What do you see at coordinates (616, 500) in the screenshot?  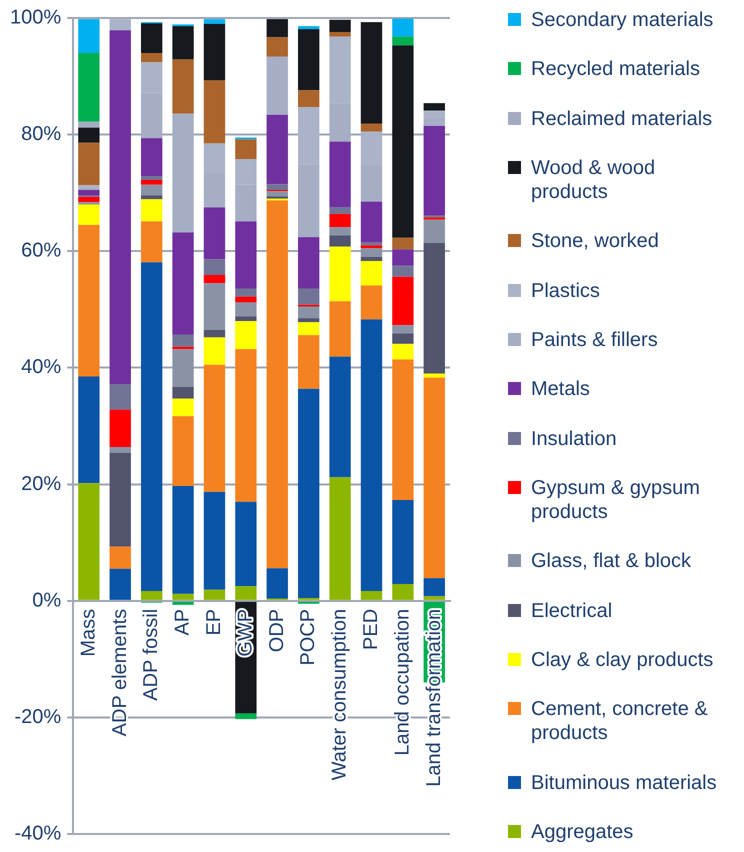 I see `legend-label: Gypsum & gypsum products` at bounding box center [616, 500].